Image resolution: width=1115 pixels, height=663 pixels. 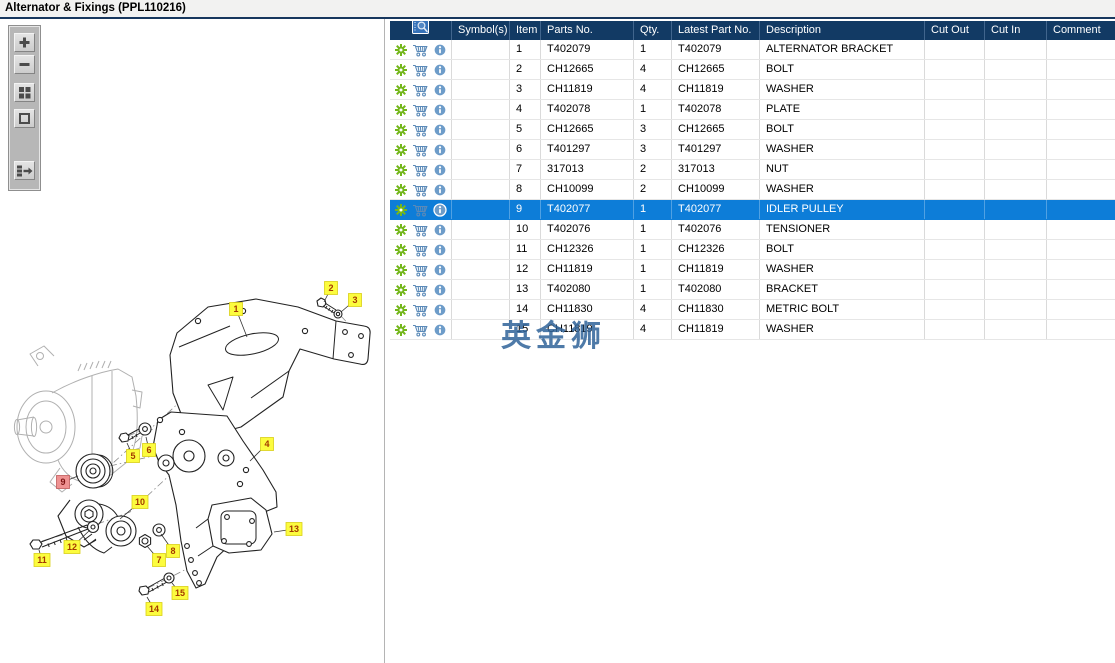 What do you see at coordinates (752, 290) in the screenshot?
I see `table-row-item-13: 13 T402080 1 T402080 BRACKET` at bounding box center [752, 290].